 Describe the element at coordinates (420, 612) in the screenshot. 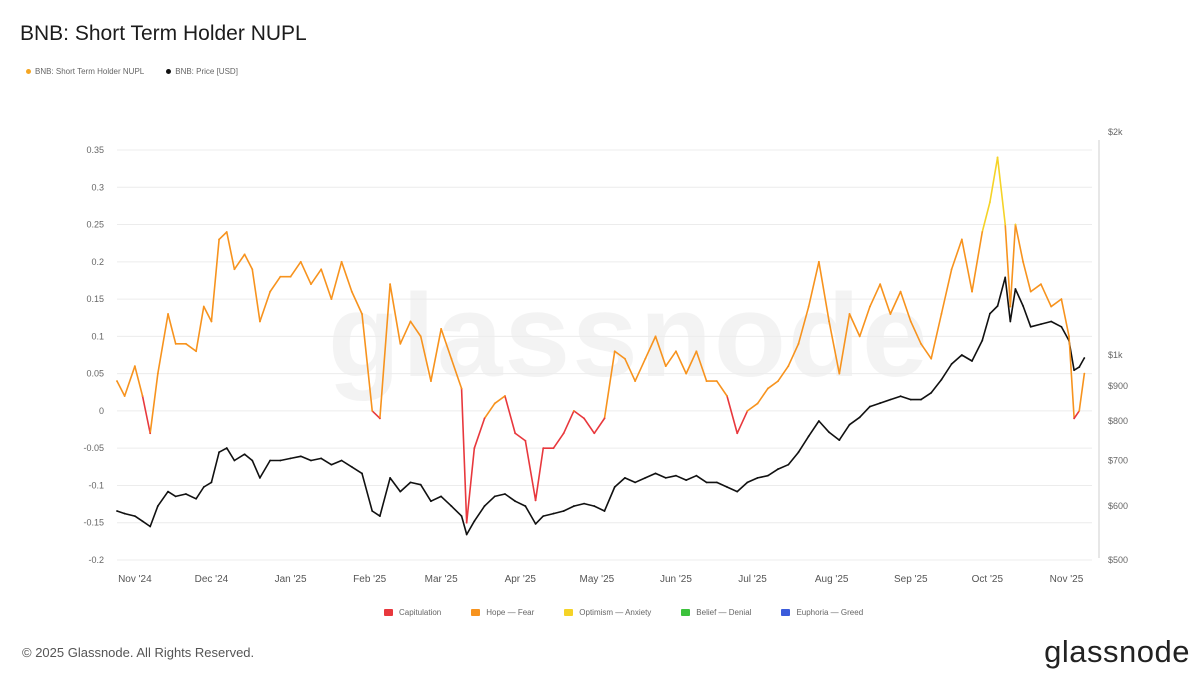

I see `zone-label: Capitulation` at that location.